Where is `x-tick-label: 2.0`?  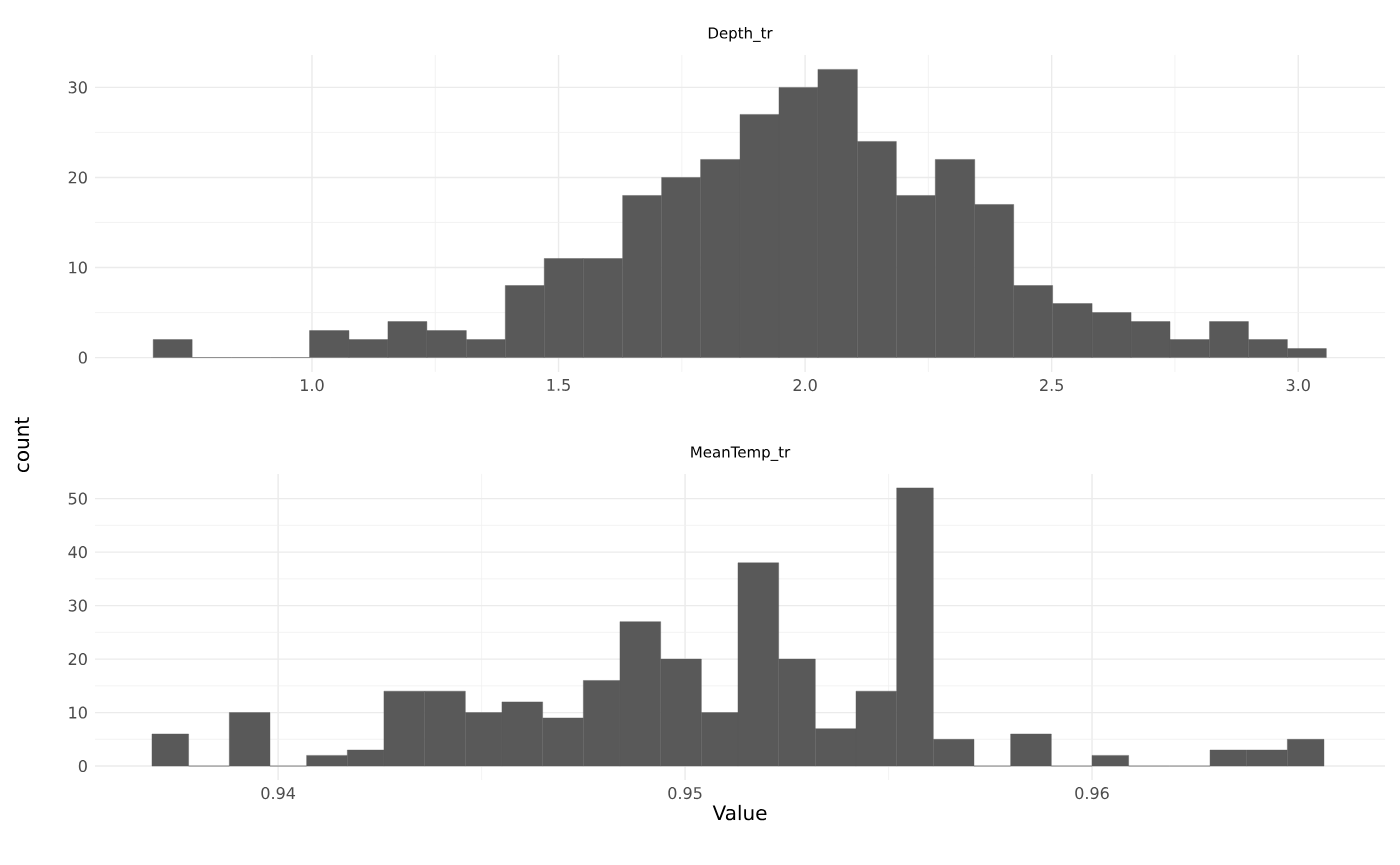
x-tick-label: 2.0 is located at coordinates (805, 385).